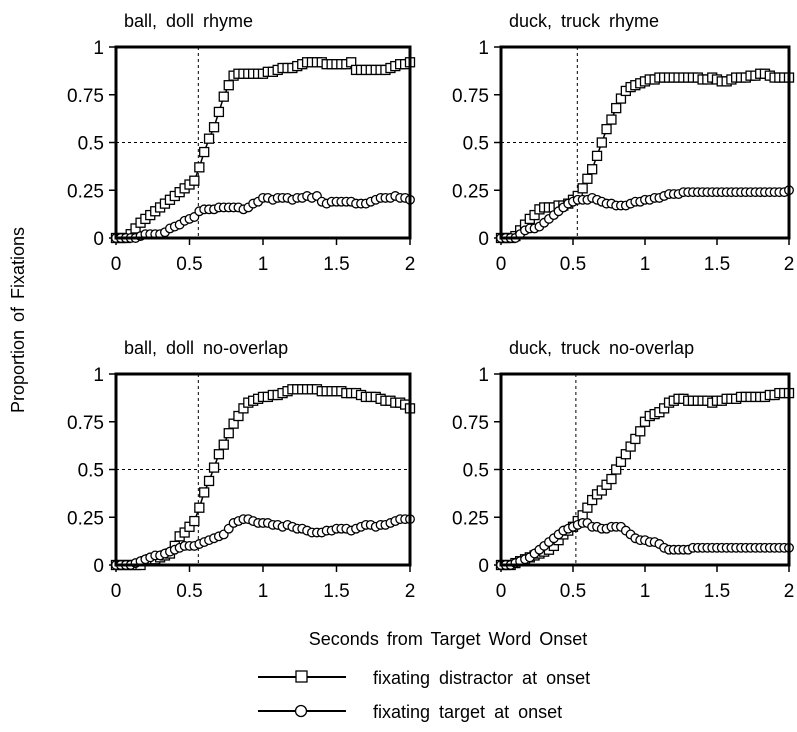  Describe the element at coordinates (263, 477) in the screenshot. I see `series-distractor-line` at that location.